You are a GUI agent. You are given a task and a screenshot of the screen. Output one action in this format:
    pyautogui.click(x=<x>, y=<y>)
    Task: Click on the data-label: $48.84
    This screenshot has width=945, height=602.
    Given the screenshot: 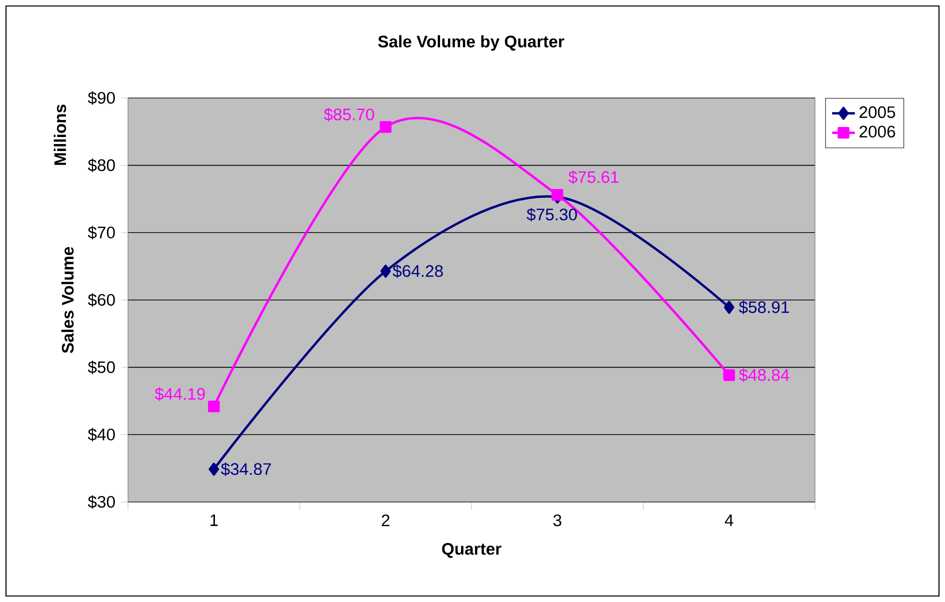 What is the action you would take?
    pyautogui.click(x=764, y=375)
    